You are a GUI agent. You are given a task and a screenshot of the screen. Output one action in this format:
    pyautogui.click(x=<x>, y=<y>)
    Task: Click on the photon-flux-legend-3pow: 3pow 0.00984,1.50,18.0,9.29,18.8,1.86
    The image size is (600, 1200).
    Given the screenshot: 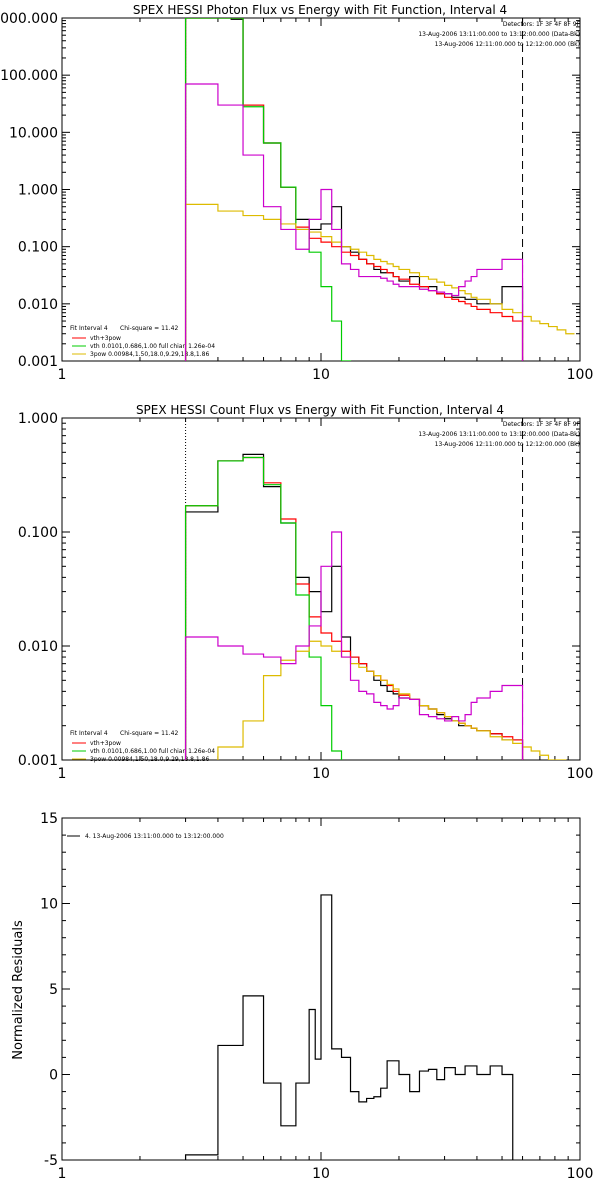 What is the action you would take?
    pyautogui.click(x=149, y=354)
    